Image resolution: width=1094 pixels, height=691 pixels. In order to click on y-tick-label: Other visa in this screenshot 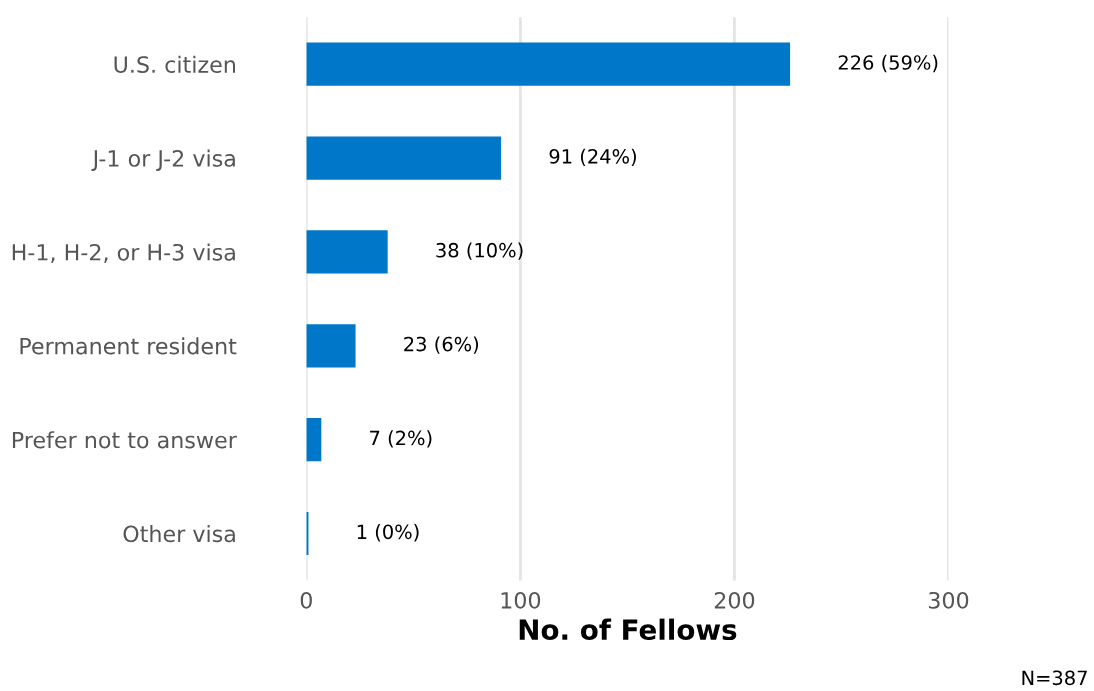, I will do `click(179, 534)`.